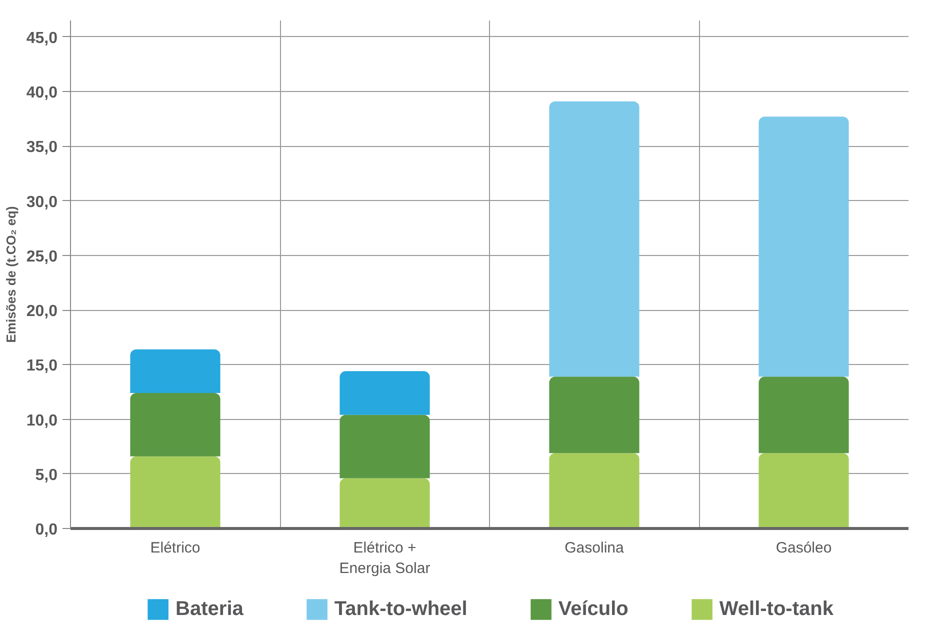 The image size is (933, 639). I want to click on legend-label: Bateria, so click(210, 609).